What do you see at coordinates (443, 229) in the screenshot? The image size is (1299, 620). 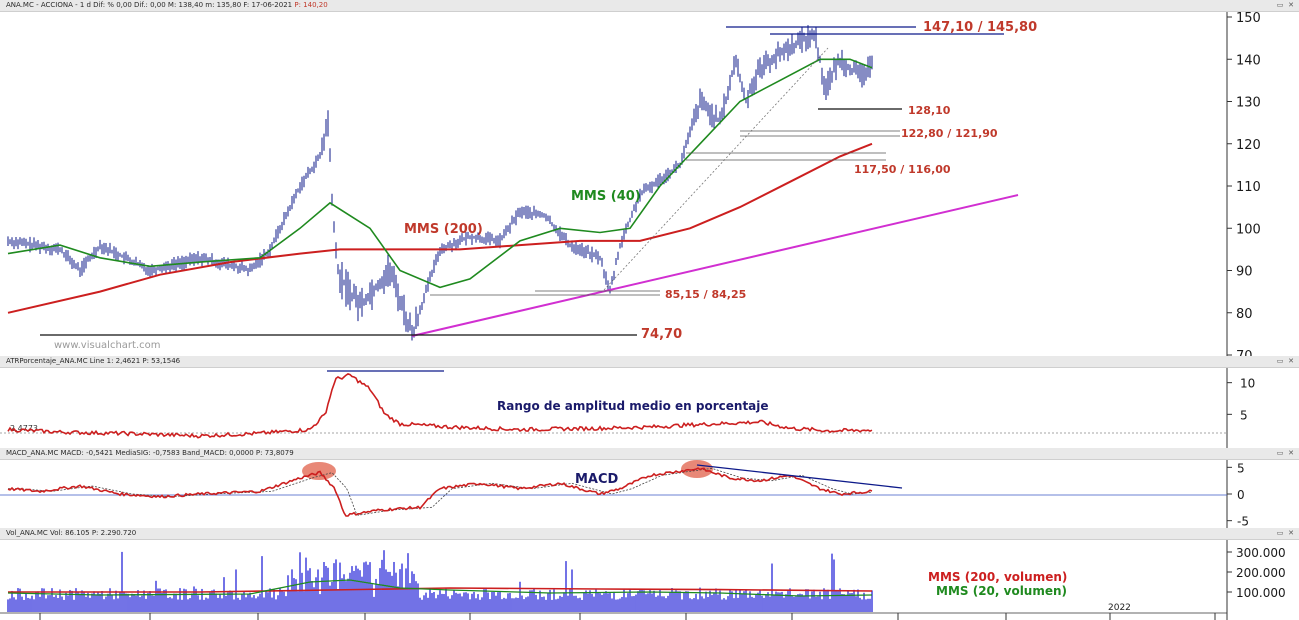 I see `annotation-mms200: MMS (200)` at bounding box center [443, 229].